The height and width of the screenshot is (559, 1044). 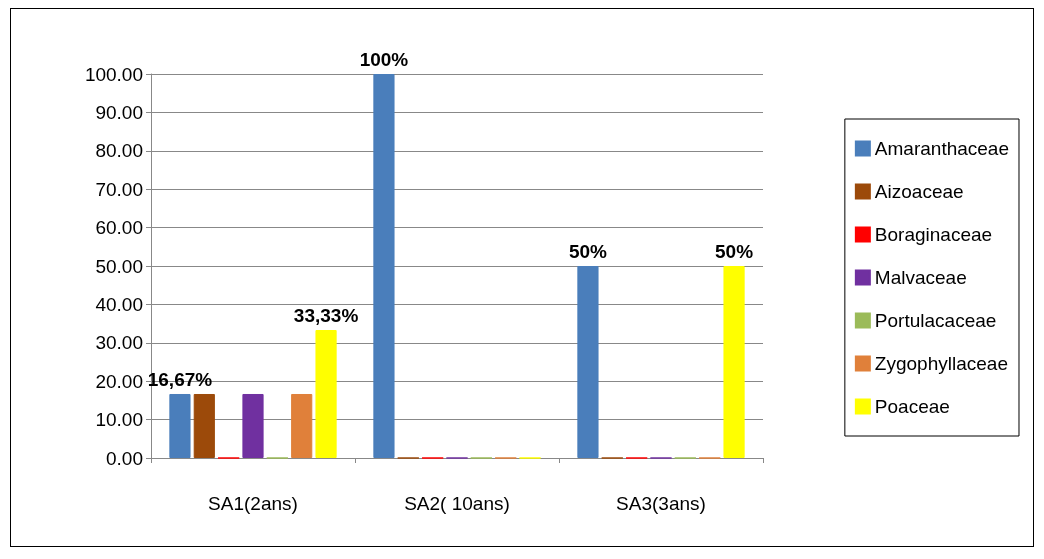 What do you see at coordinates (124, 458) in the screenshot?
I see `y-tick-label: 0.00` at bounding box center [124, 458].